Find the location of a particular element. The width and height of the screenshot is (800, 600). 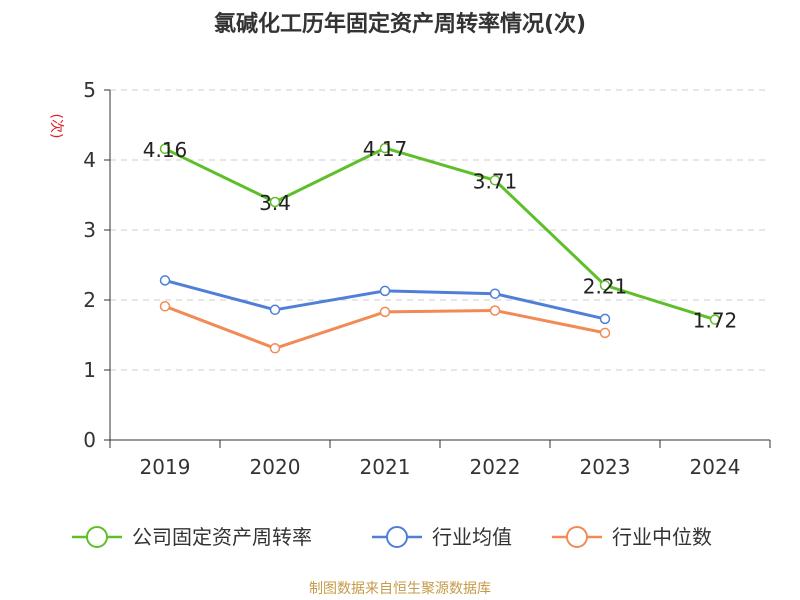

x-tick-label: 2021 is located at coordinates (385, 467).